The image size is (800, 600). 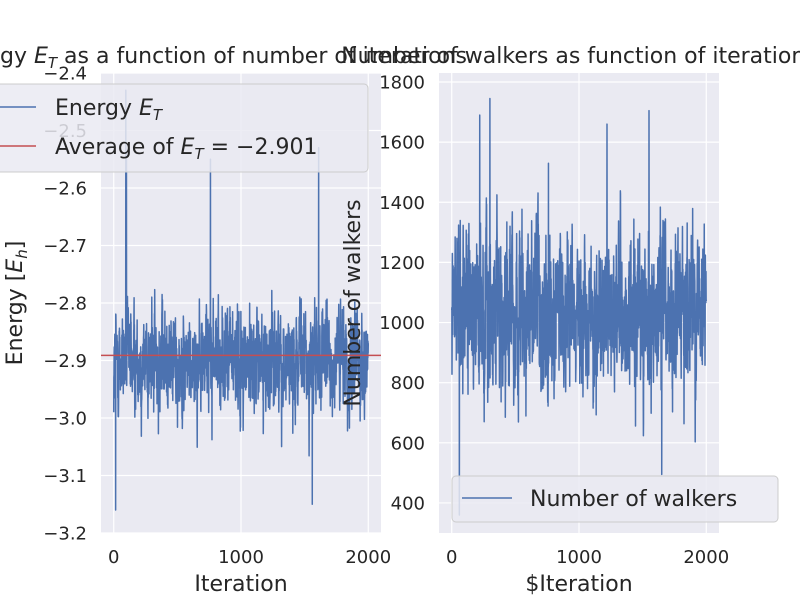 What do you see at coordinates (240, 584) in the screenshot?
I see `energy-x-axis-label: Iteration` at bounding box center [240, 584].